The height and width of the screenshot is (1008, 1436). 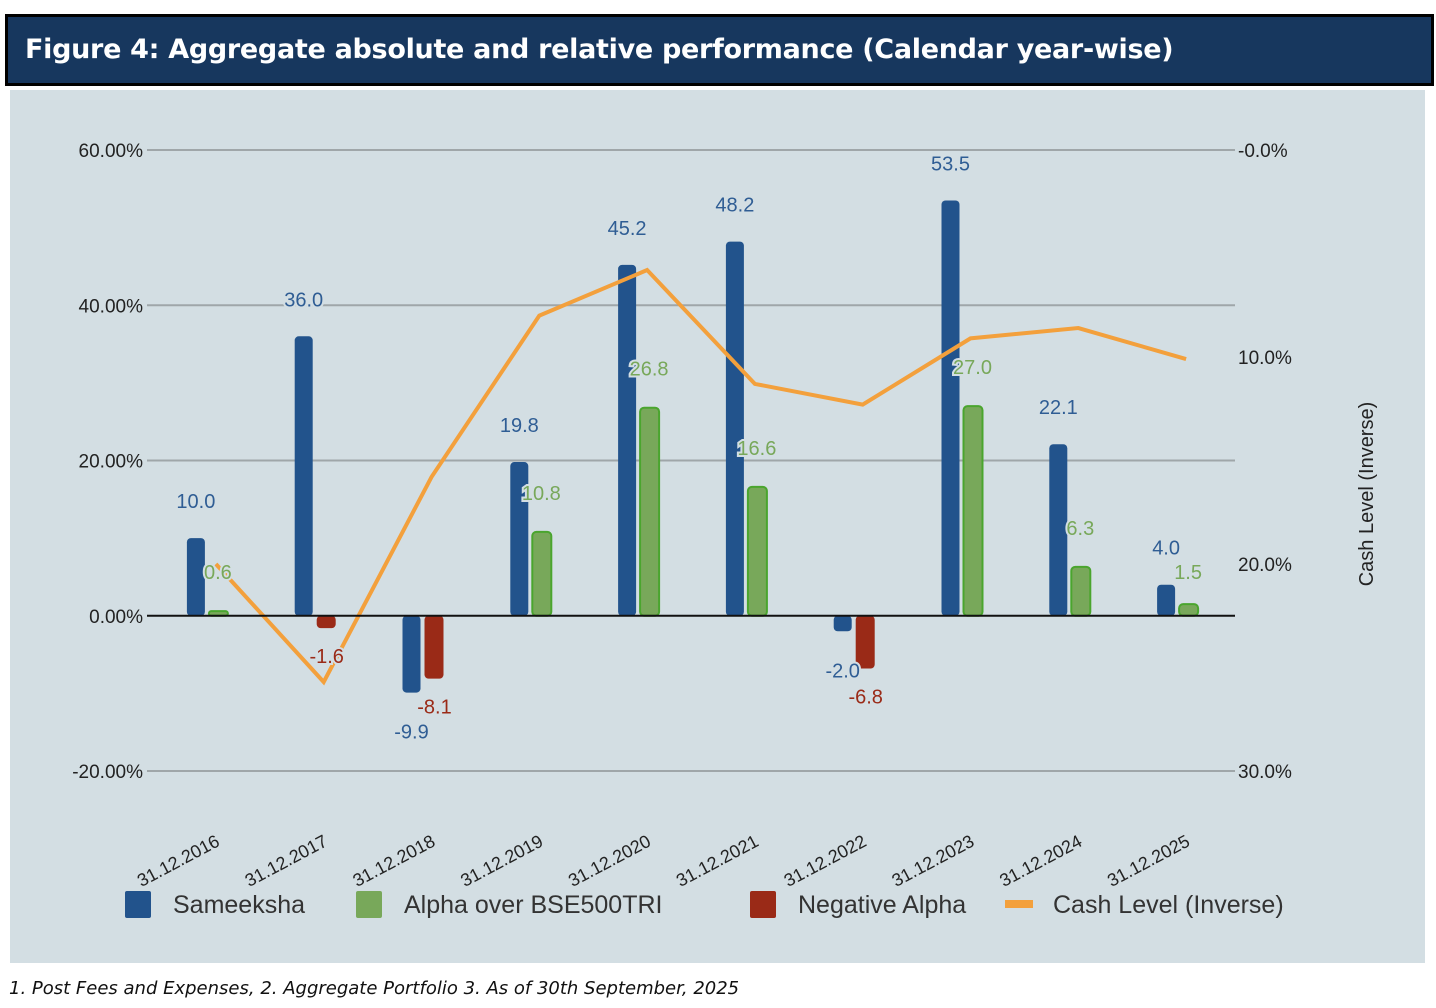 I want to click on label-sameeksha: 10.0, so click(x=195, y=502).